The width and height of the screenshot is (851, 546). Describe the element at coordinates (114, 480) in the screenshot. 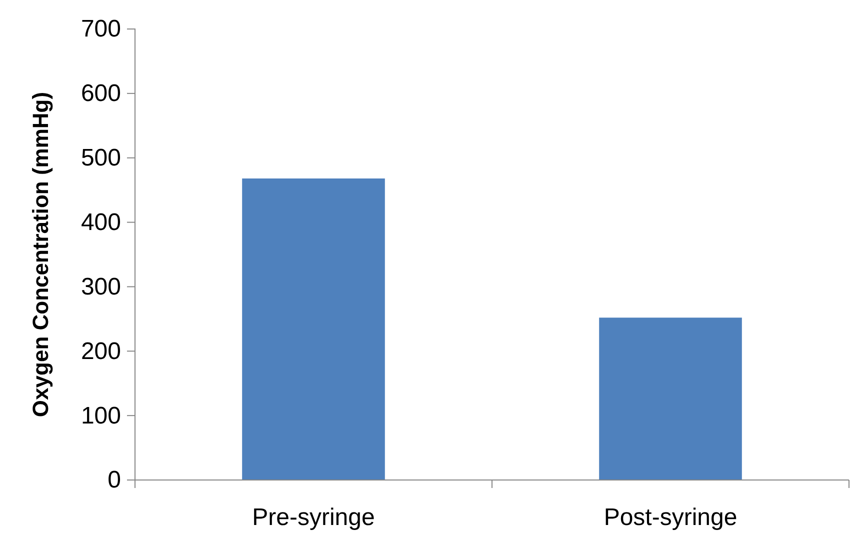

I see `y-tick-label: 0` at that location.